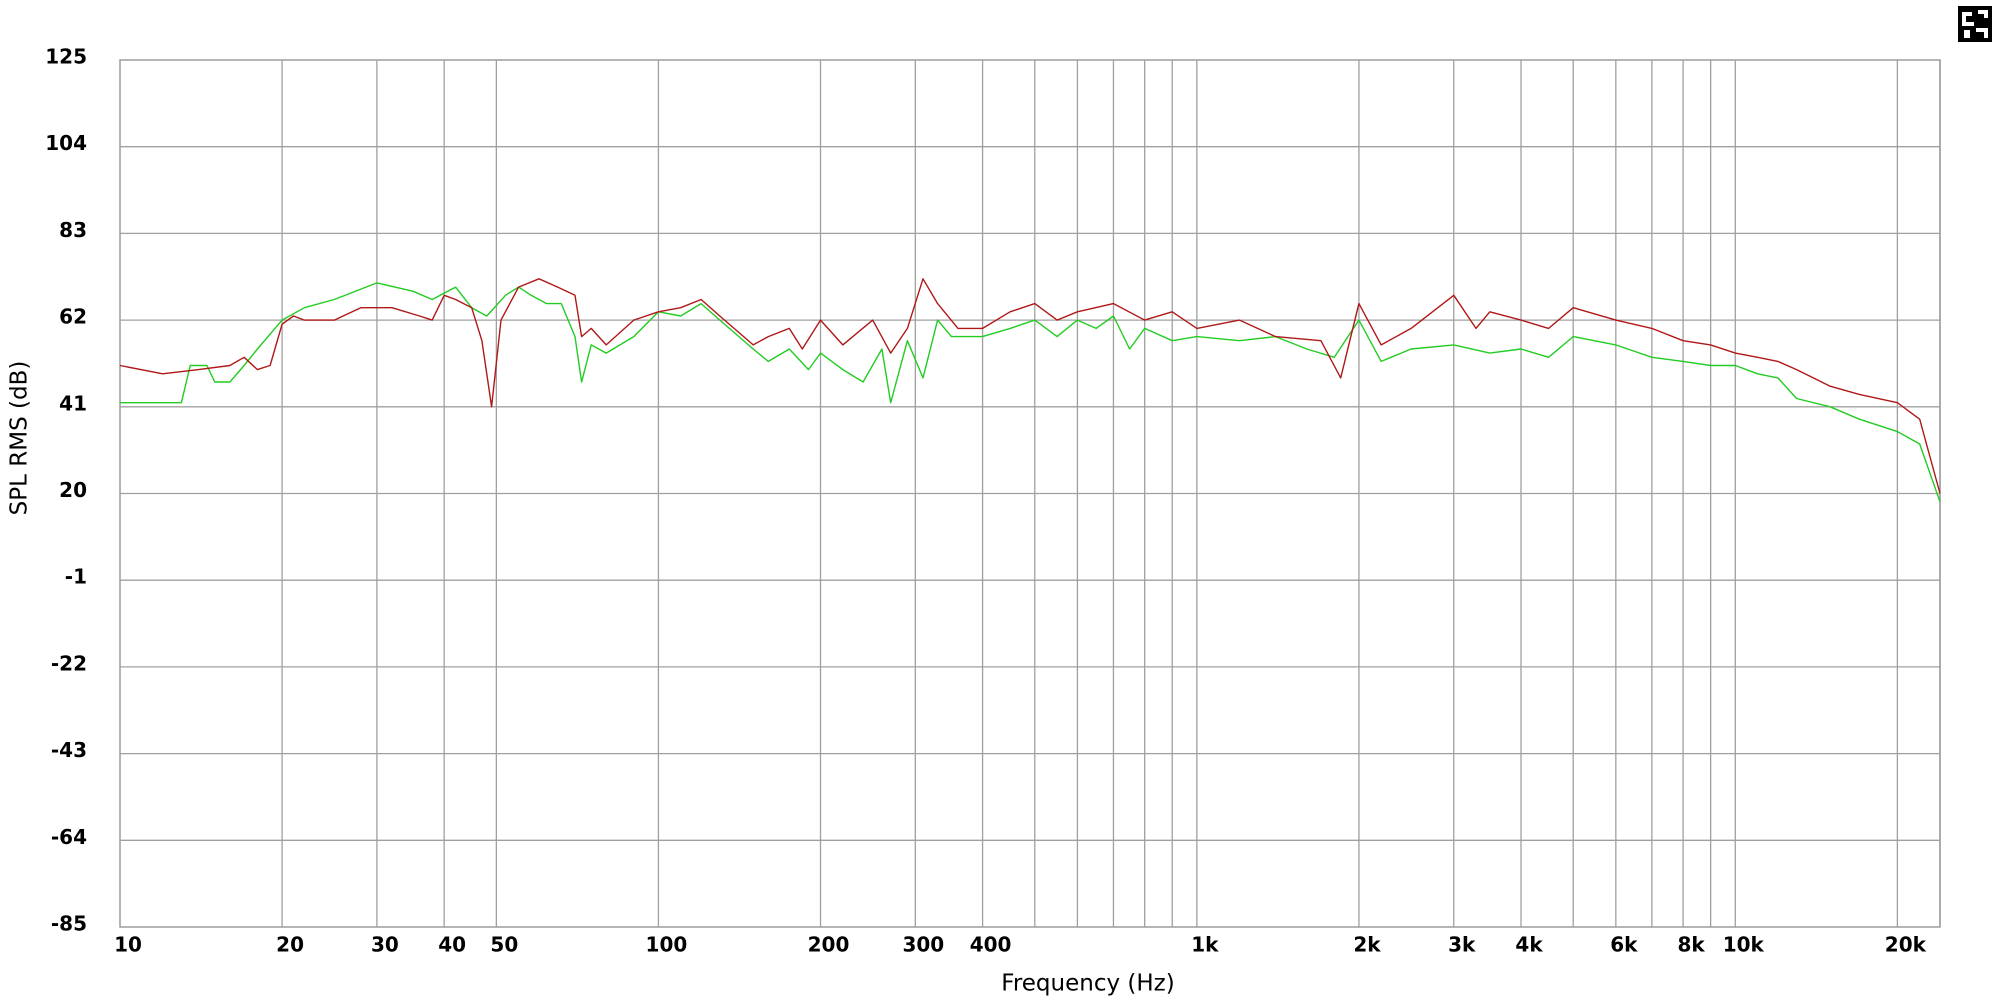  What do you see at coordinates (1529, 945) in the screenshot?
I see `x-tick-label: 4k` at bounding box center [1529, 945].